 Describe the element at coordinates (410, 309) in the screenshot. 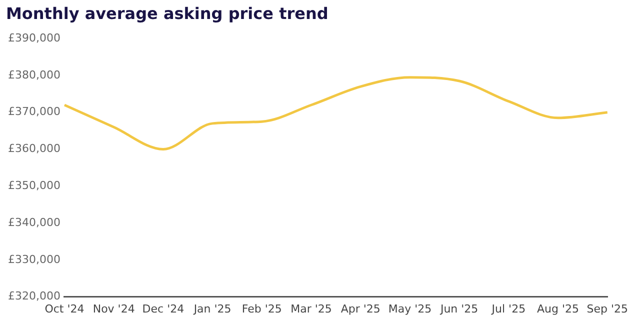

I see `x-tick-label: May '25` at that location.